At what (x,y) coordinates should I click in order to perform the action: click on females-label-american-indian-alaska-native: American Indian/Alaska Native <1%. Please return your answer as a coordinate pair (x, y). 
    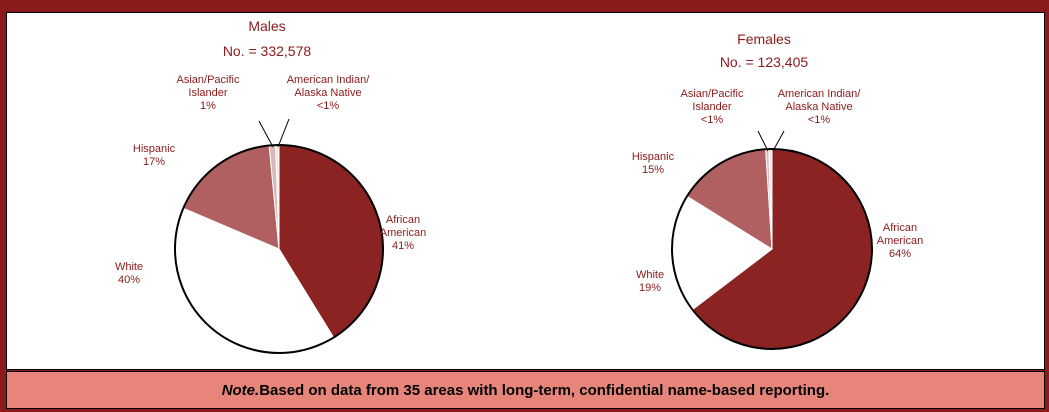
    Looking at the image, I should click on (819, 107).